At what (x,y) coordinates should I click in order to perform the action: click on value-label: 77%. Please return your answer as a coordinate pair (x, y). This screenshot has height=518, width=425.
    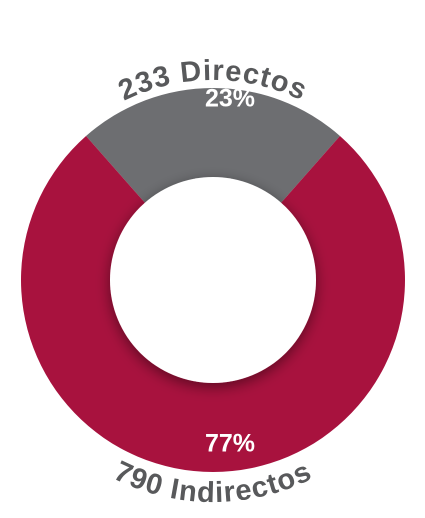
    Looking at the image, I should click on (230, 444).